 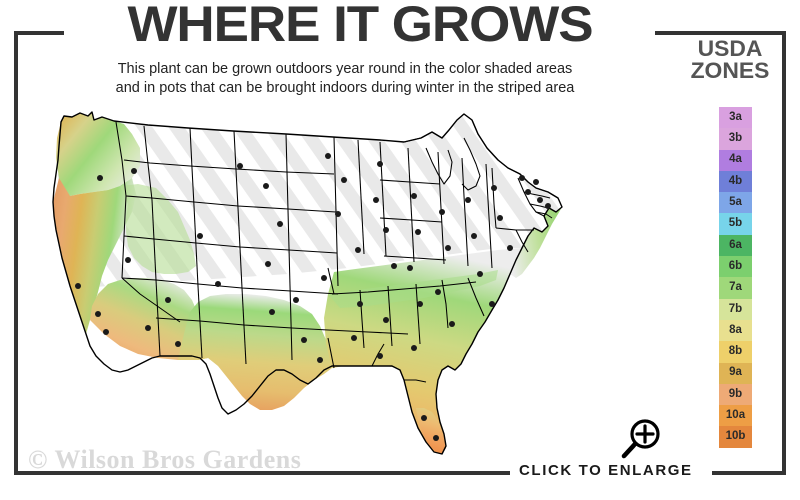 I want to click on legend-zone-label: 10a, so click(x=735, y=415).